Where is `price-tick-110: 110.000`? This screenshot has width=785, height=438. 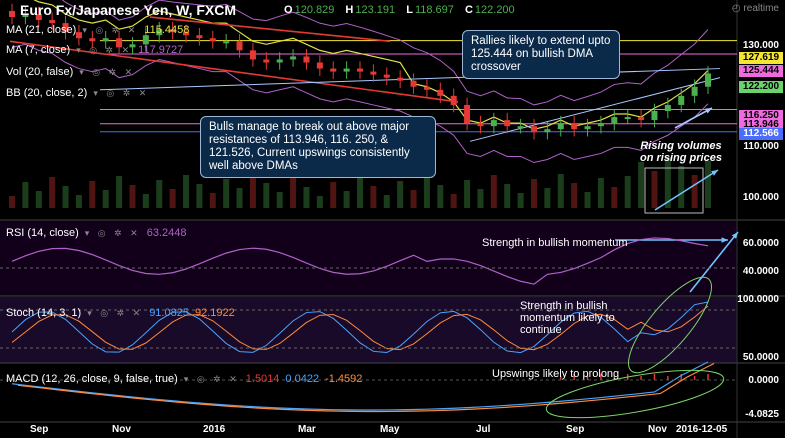 price-tick-110: 110.000 is located at coordinates (761, 146).